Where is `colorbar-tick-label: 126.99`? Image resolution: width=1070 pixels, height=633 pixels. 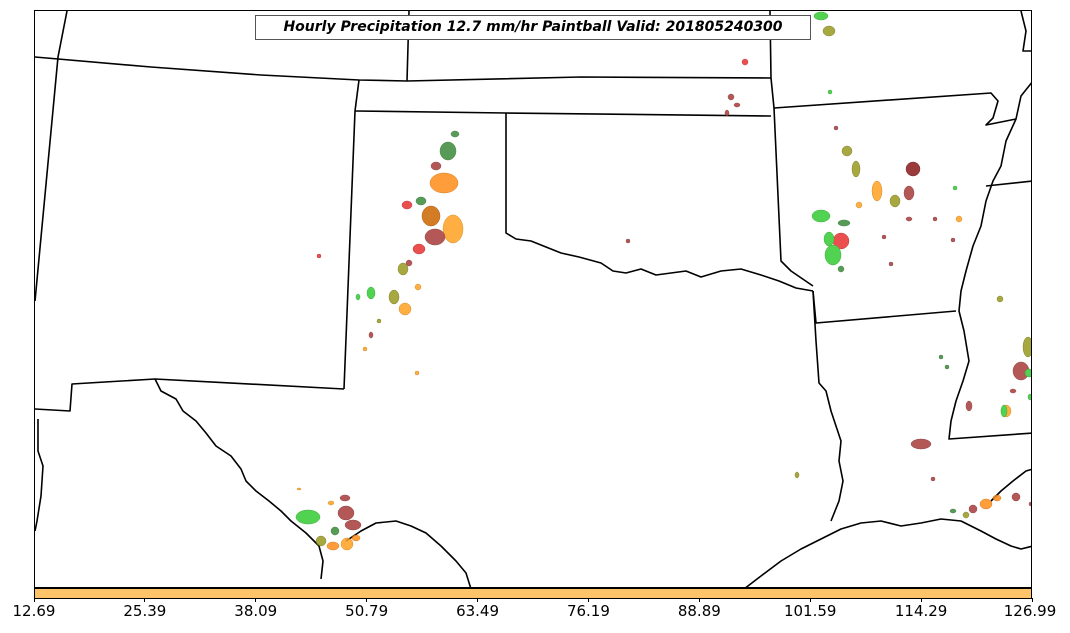 colorbar-tick-label: 126.99 is located at coordinates (1030, 611).